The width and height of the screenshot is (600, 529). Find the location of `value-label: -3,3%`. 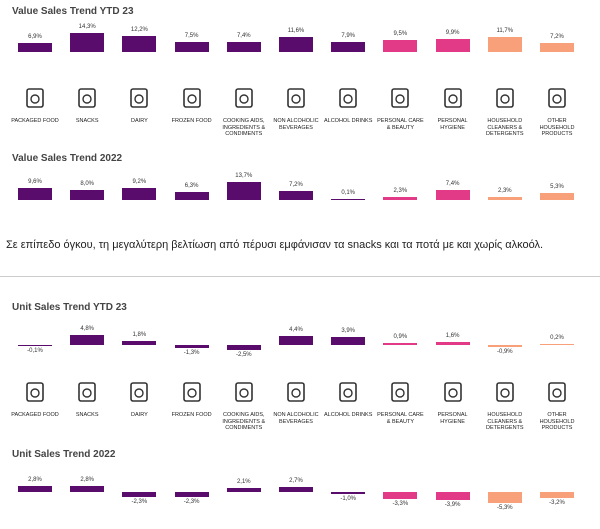

value-label: -3,3% is located at coordinates (400, 503).